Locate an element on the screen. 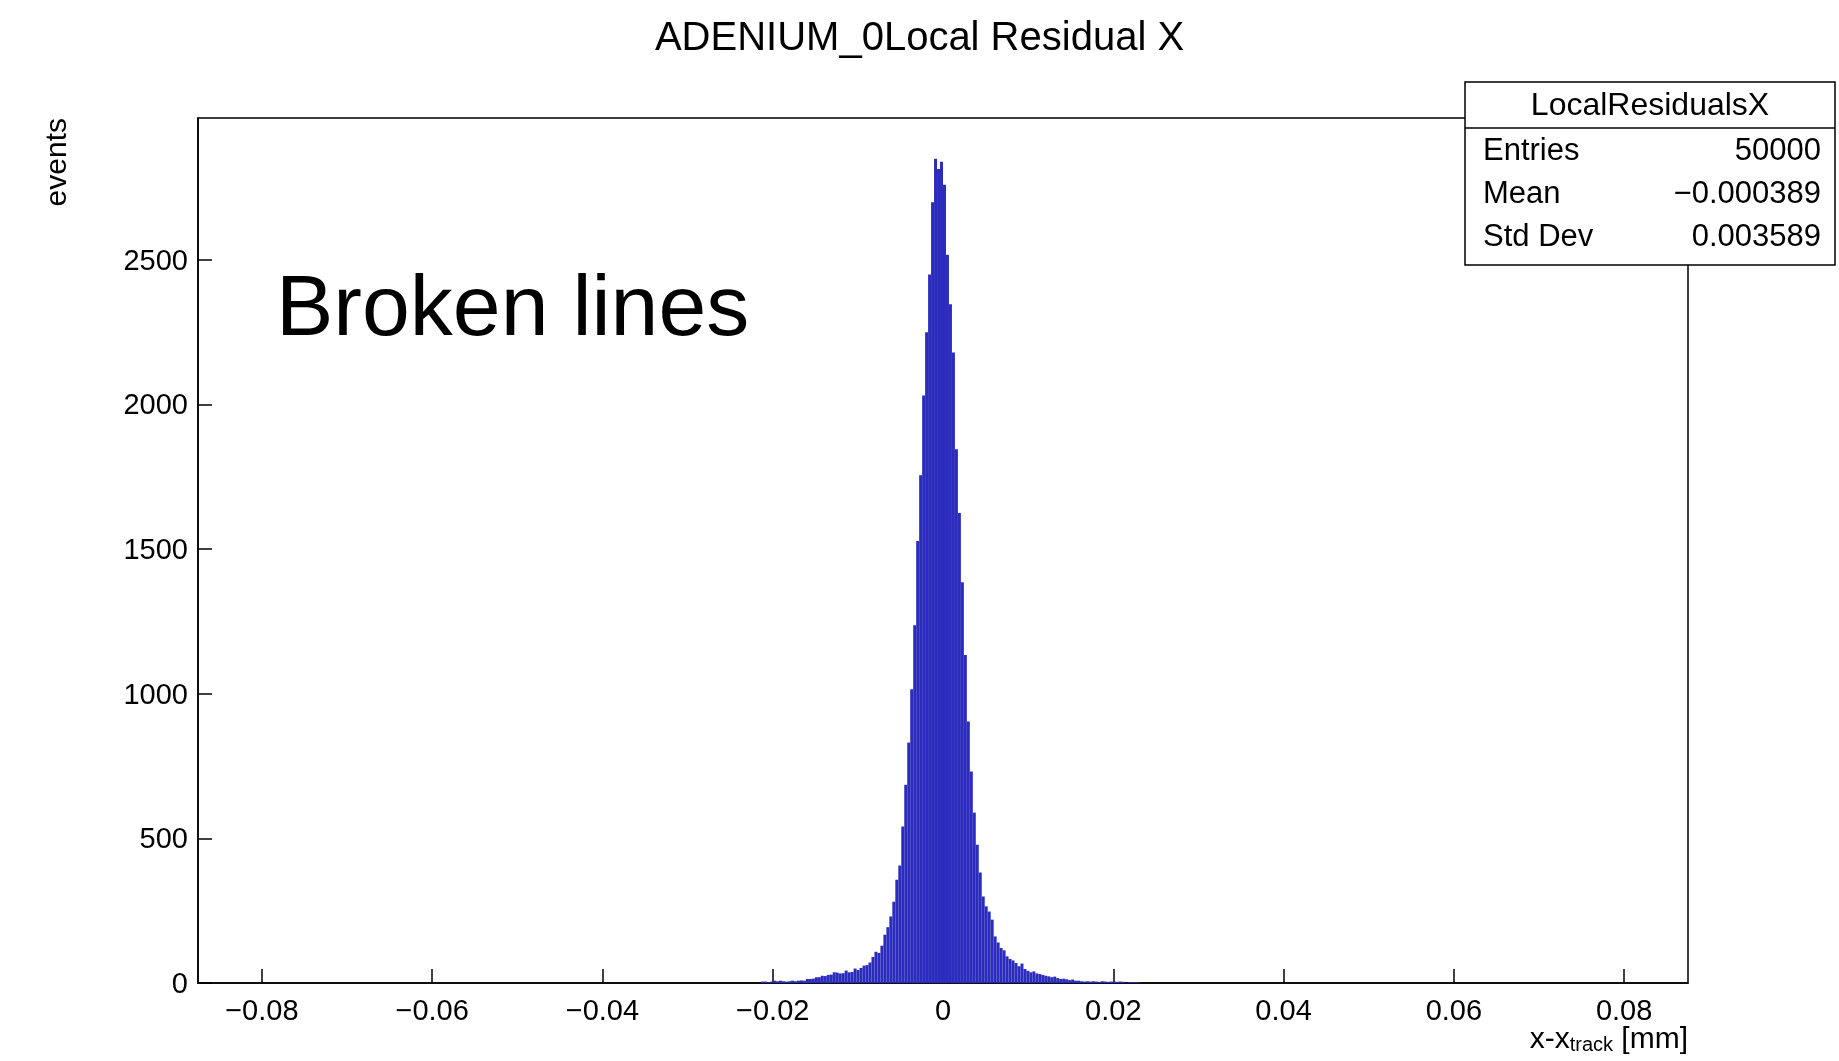  x-tick-label: −0.02 is located at coordinates (773, 1009).